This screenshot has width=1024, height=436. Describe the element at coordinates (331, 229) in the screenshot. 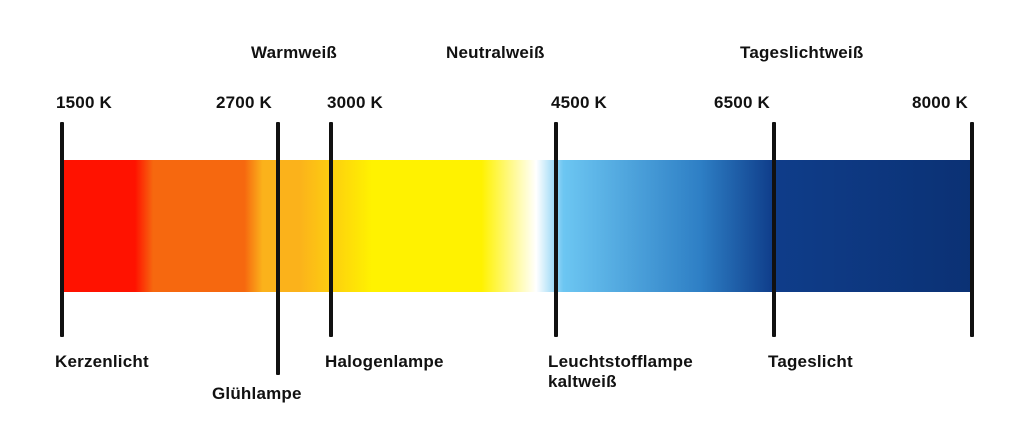

I see `marker-3000k` at that location.